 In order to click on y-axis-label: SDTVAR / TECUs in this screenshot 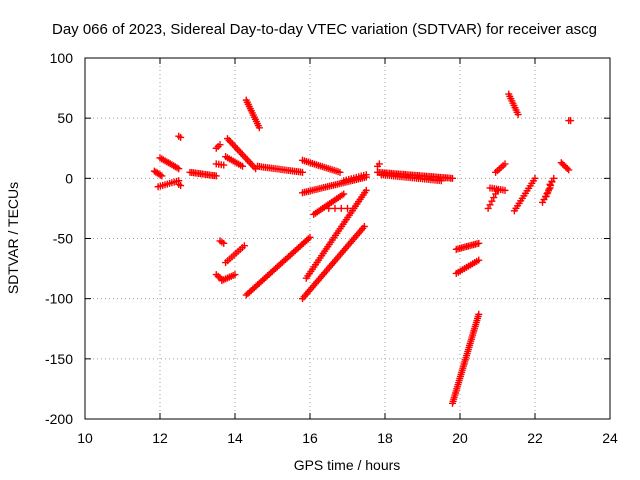, I will do `click(13, 238)`.